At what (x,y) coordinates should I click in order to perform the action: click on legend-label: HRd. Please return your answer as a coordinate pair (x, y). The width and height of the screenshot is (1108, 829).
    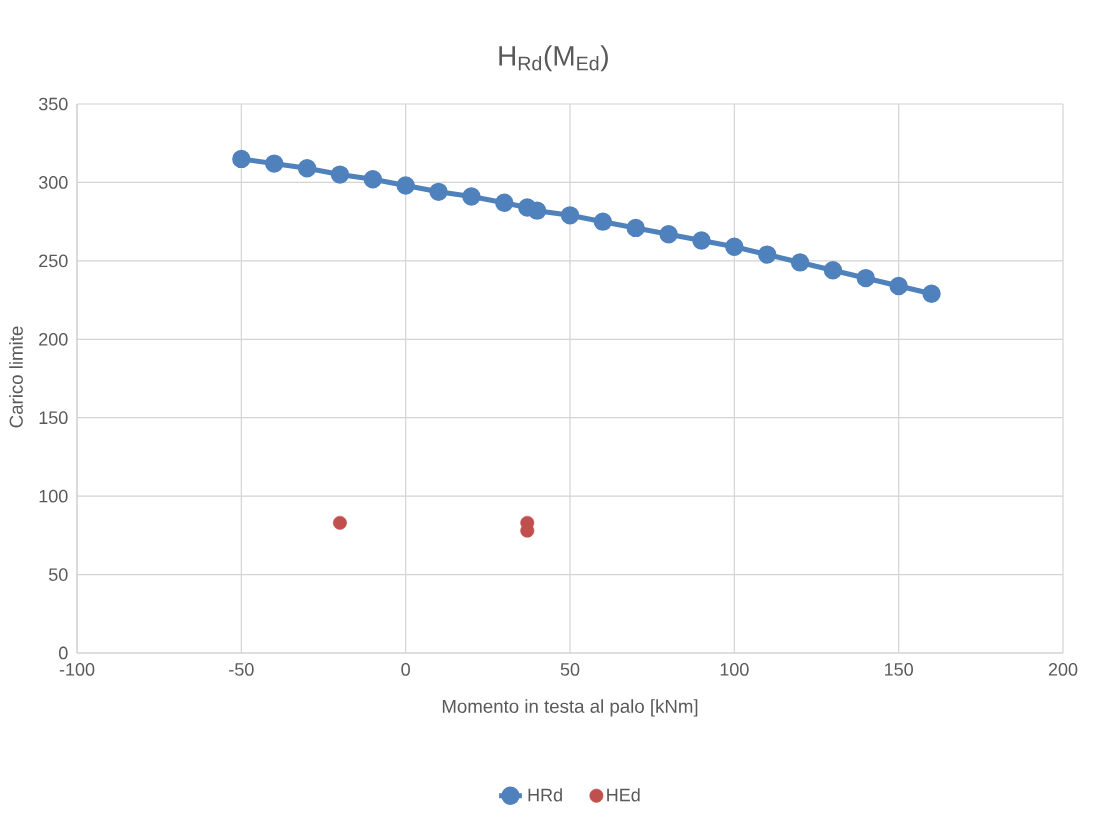
    Looking at the image, I should click on (545, 795).